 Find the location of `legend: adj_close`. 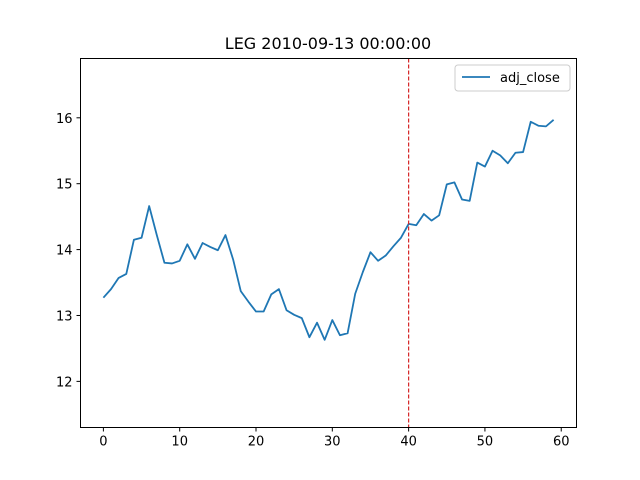

legend: adj_close is located at coordinates (512, 78).